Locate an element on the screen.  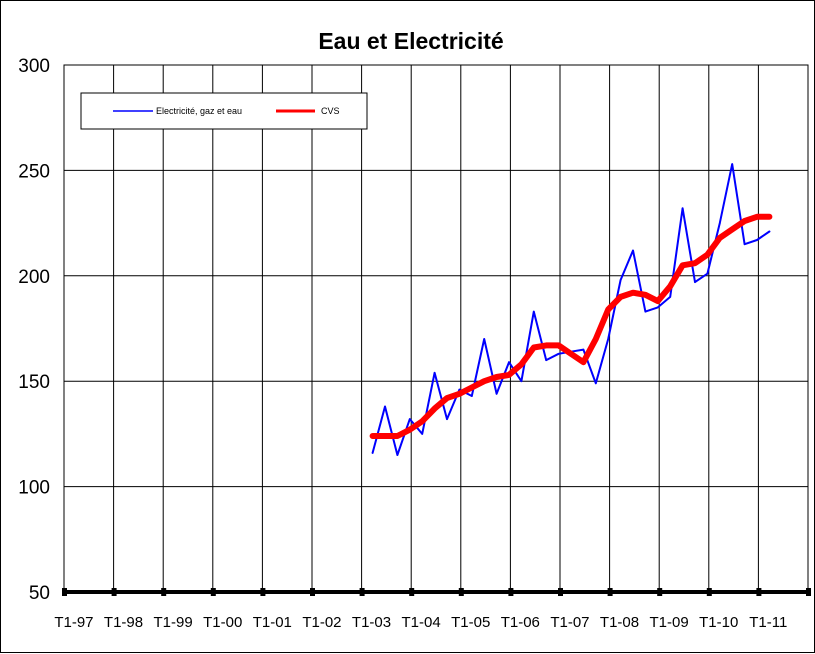
x-tick-label: T1-10 is located at coordinates (718, 622).